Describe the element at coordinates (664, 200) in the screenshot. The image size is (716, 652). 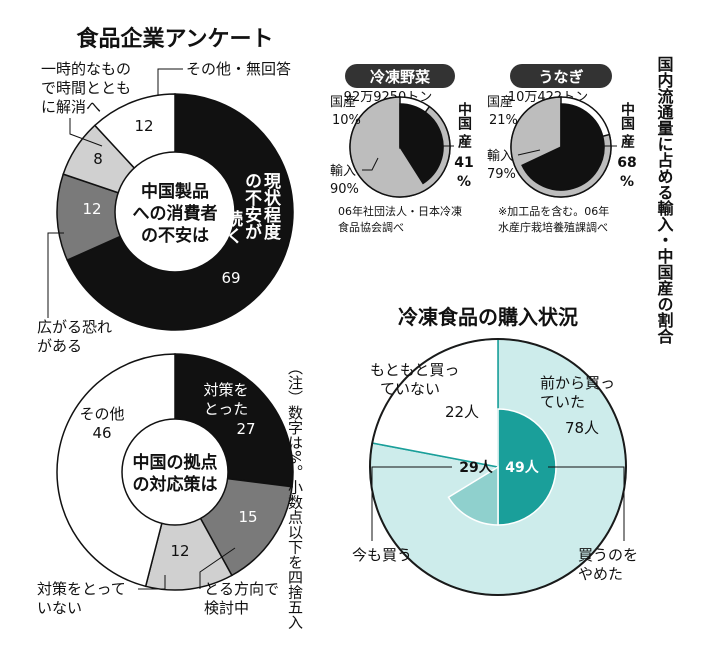
I see `imports-heading: 国内流通量に占める輸入・中国産の割合` at that location.